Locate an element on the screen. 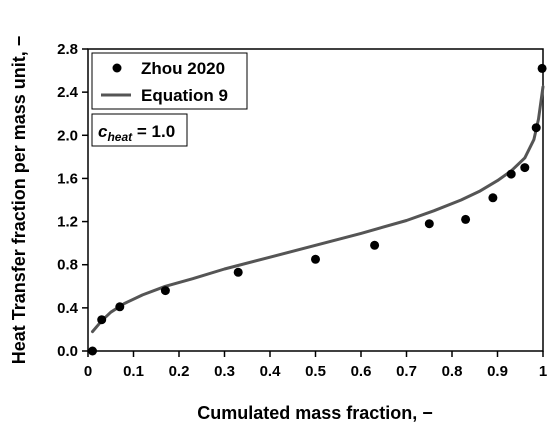 The image size is (550, 431). annotation-symbol: c is located at coordinates (103, 131).